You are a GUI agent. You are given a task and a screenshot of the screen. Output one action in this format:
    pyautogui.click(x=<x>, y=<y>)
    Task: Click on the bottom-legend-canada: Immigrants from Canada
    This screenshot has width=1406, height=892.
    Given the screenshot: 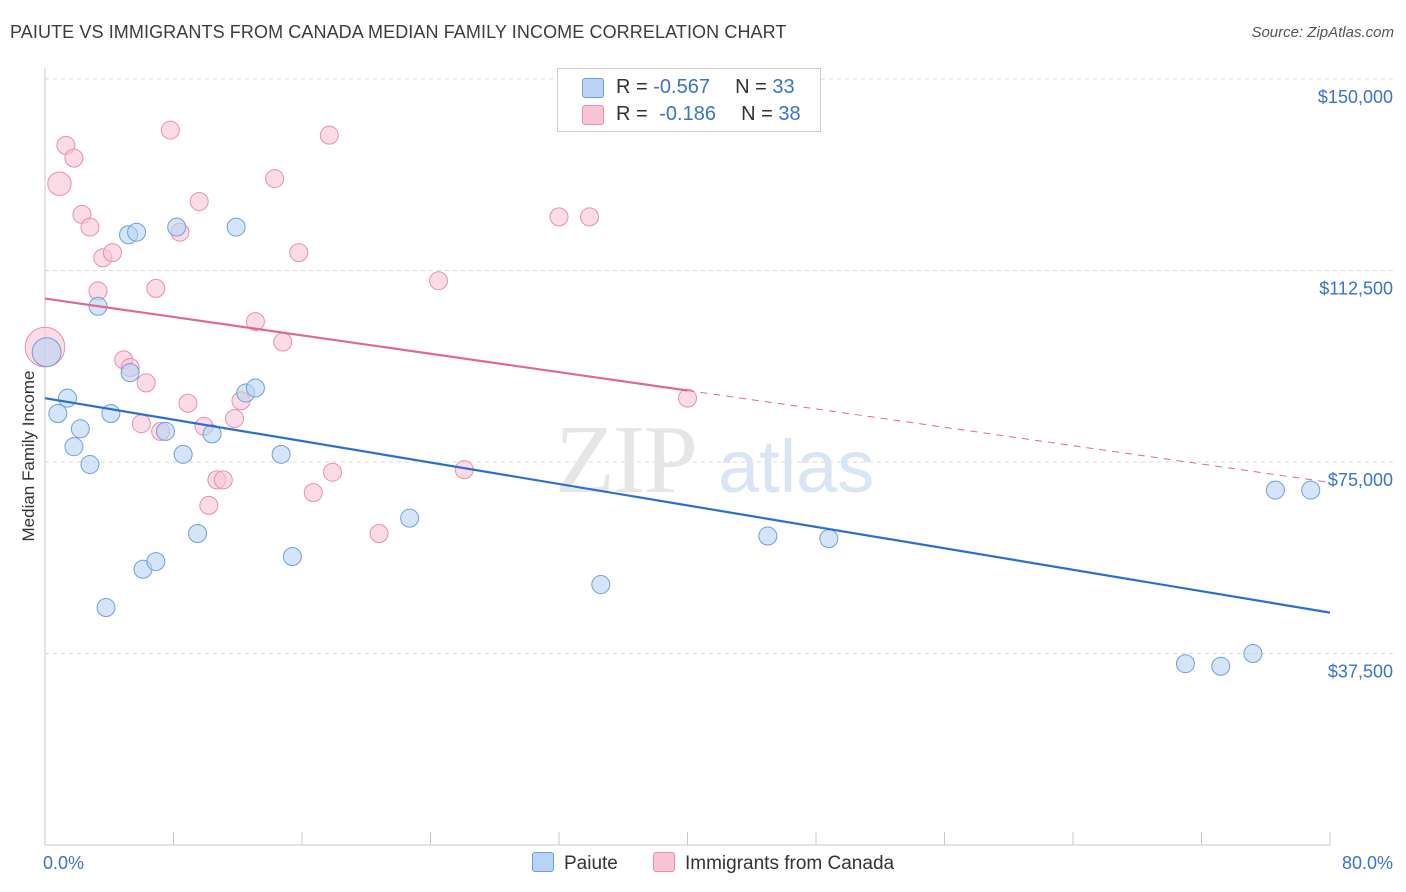 What is the action you would take?
    pyautogui.click(x=773, y=863)
    